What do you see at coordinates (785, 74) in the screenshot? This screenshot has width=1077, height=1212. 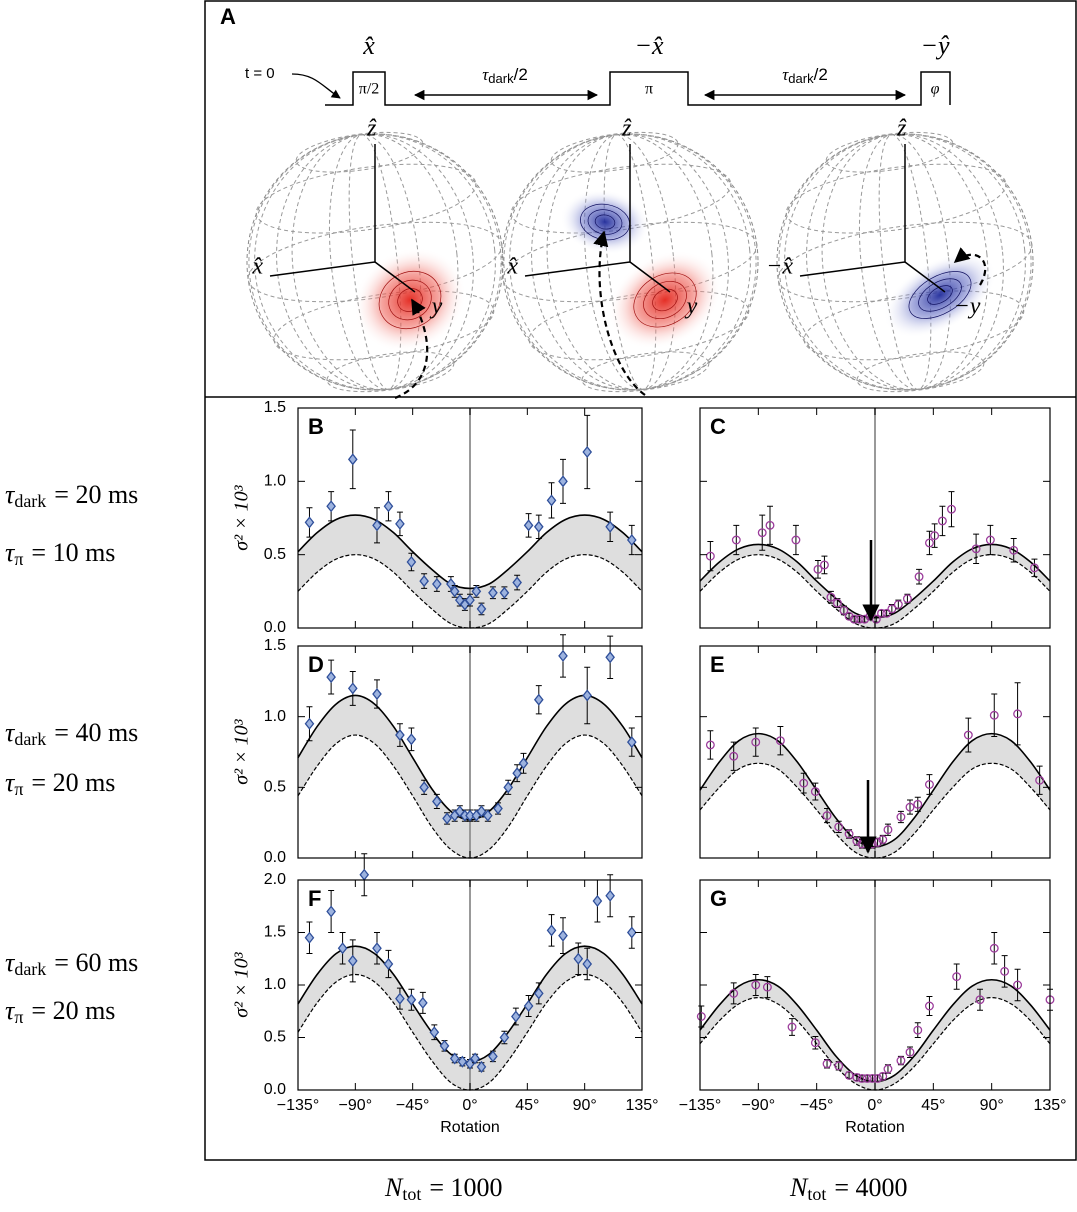 I see `delay-symbol: τ` at bounding box center [785, 74].